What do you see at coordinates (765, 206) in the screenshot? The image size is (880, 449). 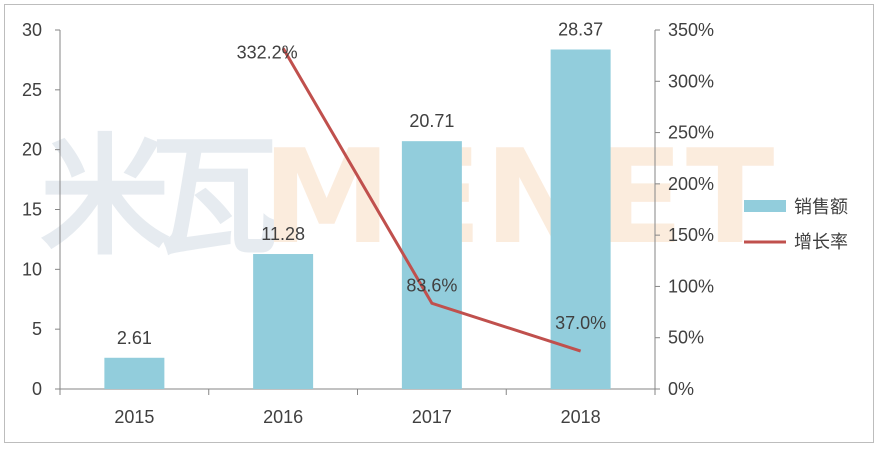 I see `legend-swatch-bar` at bounding box center [765, 206].